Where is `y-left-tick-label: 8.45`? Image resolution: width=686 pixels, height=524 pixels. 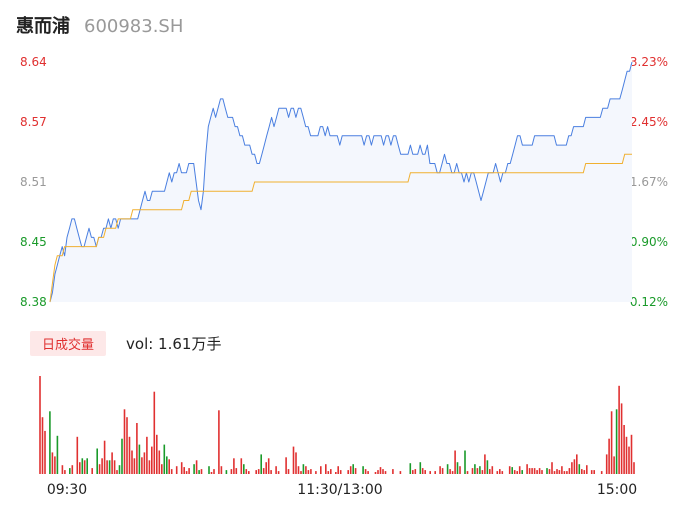
y-left-tick-label: 8.45 is located at coordinates (33, 242).